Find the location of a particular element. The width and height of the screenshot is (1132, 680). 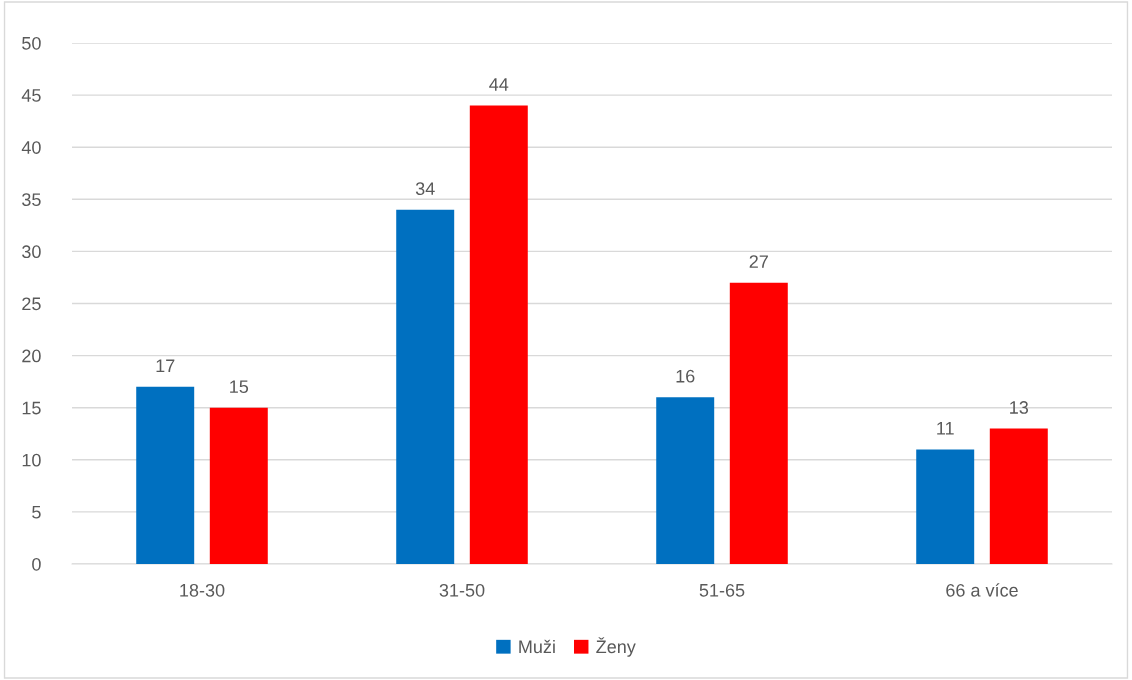

y-tick-label: 50 is located at coordinates (31, 43).